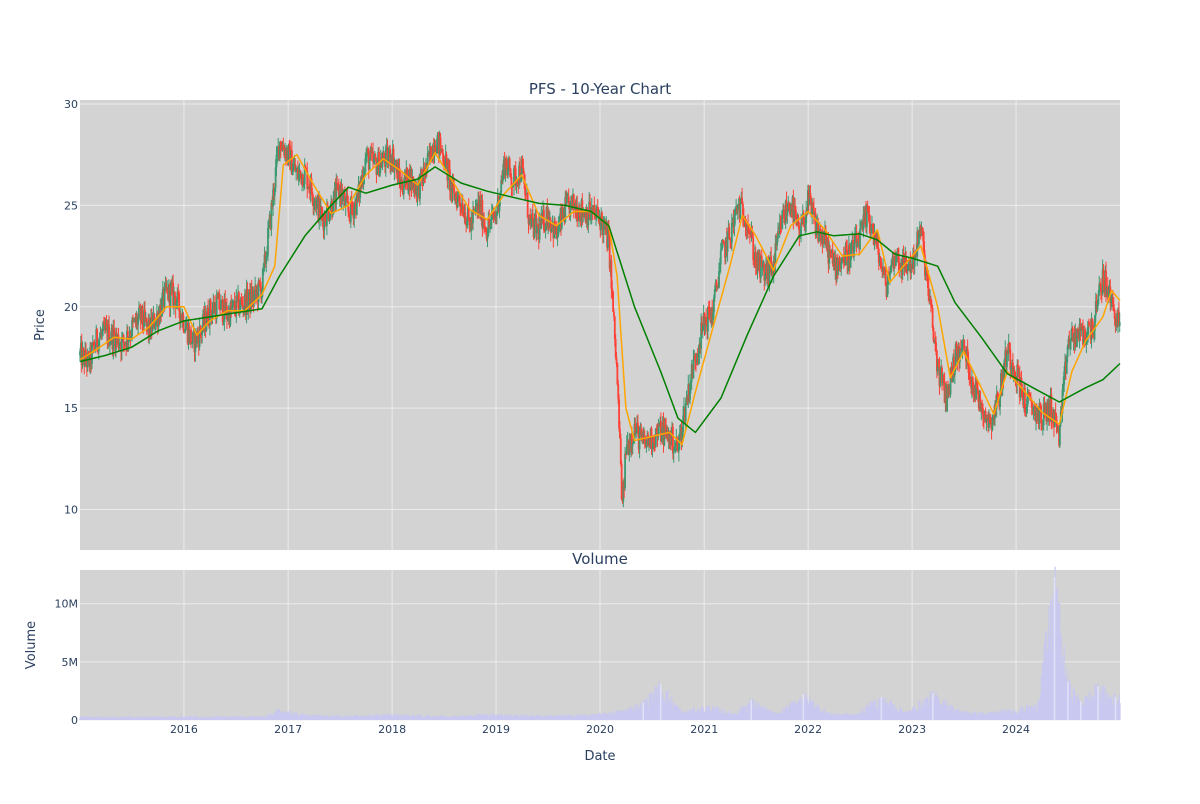  What do you see at coordinates (74, 720) in the screenshot?
I see `volume-y-tick-label: 0` at bounding box center [74, 720].